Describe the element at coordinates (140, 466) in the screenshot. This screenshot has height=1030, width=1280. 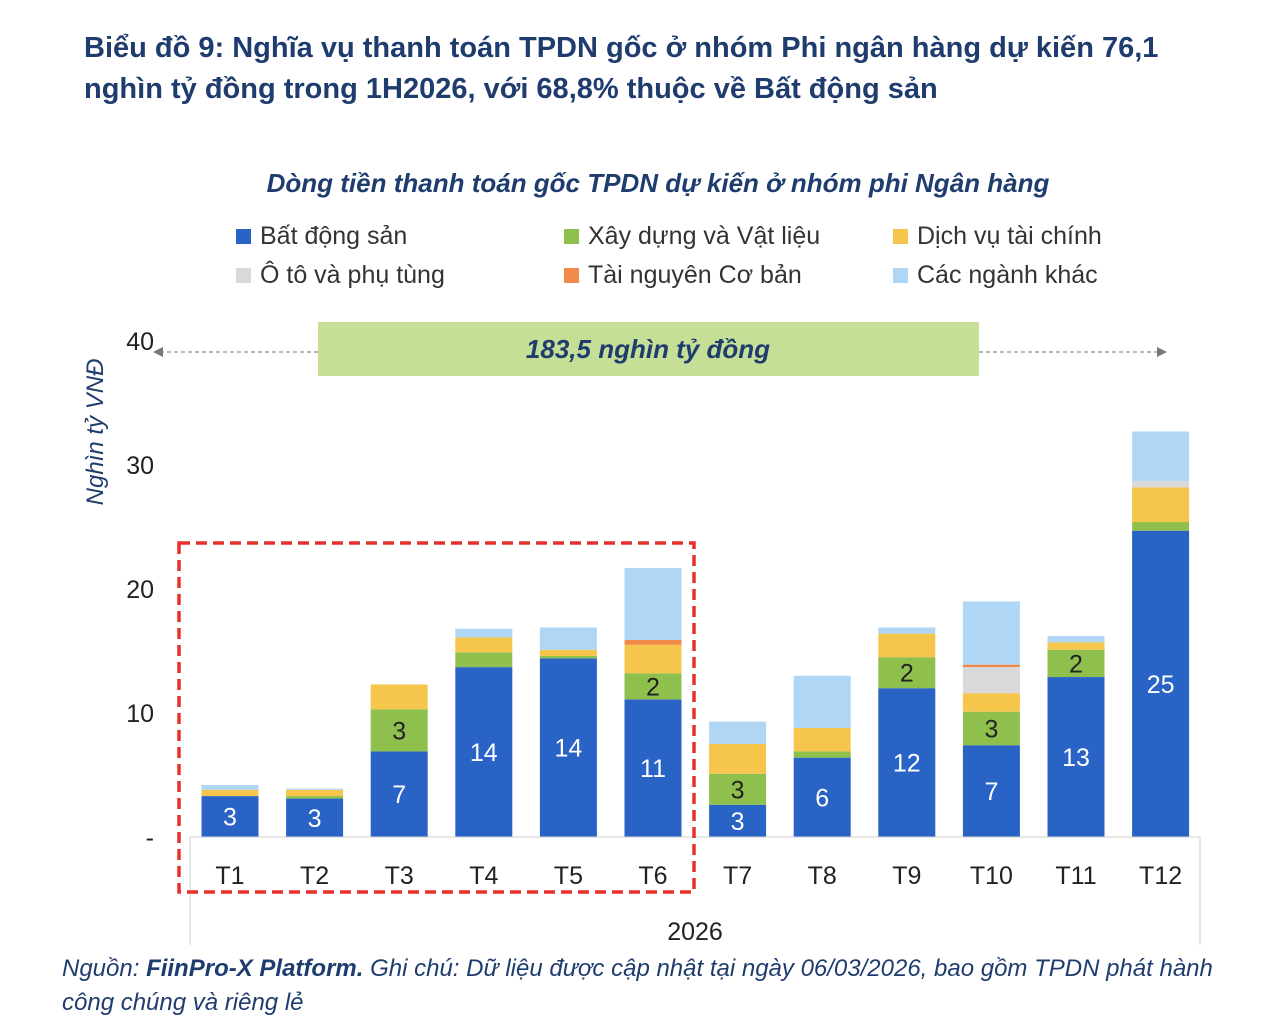
I see `y-tick-label: 30` at that location.